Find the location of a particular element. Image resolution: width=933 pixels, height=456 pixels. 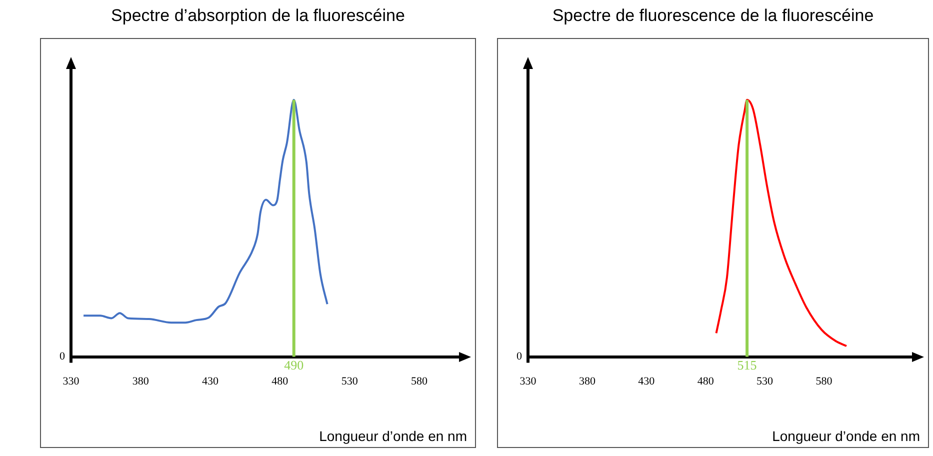

ref-line-label: 515 is located at coordinates (747, 365).